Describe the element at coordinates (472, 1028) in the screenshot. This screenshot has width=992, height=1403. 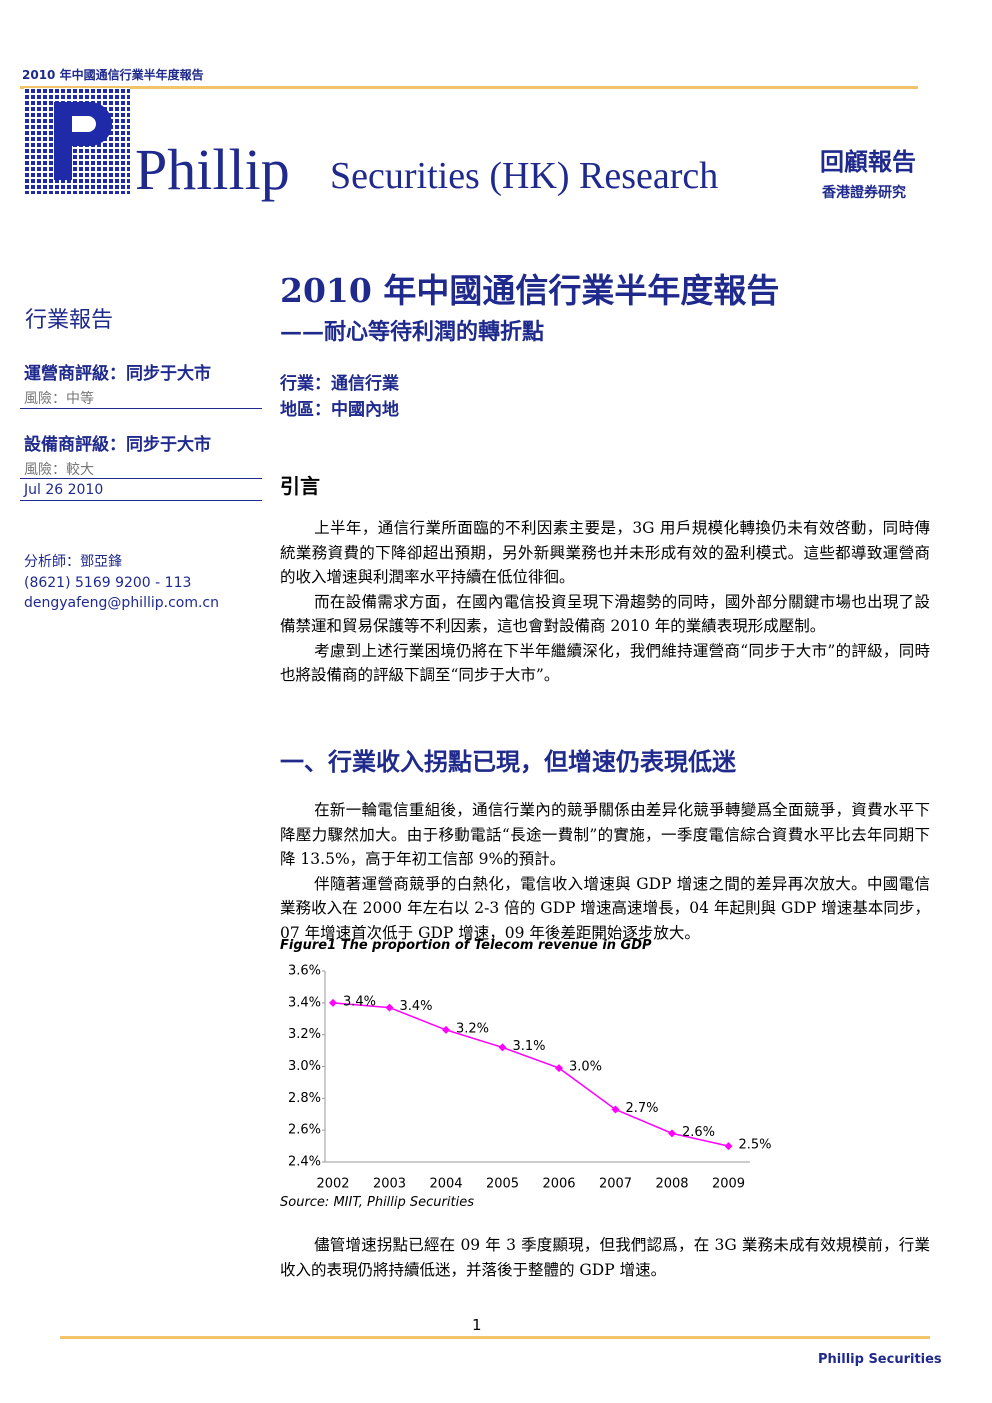
I see `data-label: 3.2%` at that location.